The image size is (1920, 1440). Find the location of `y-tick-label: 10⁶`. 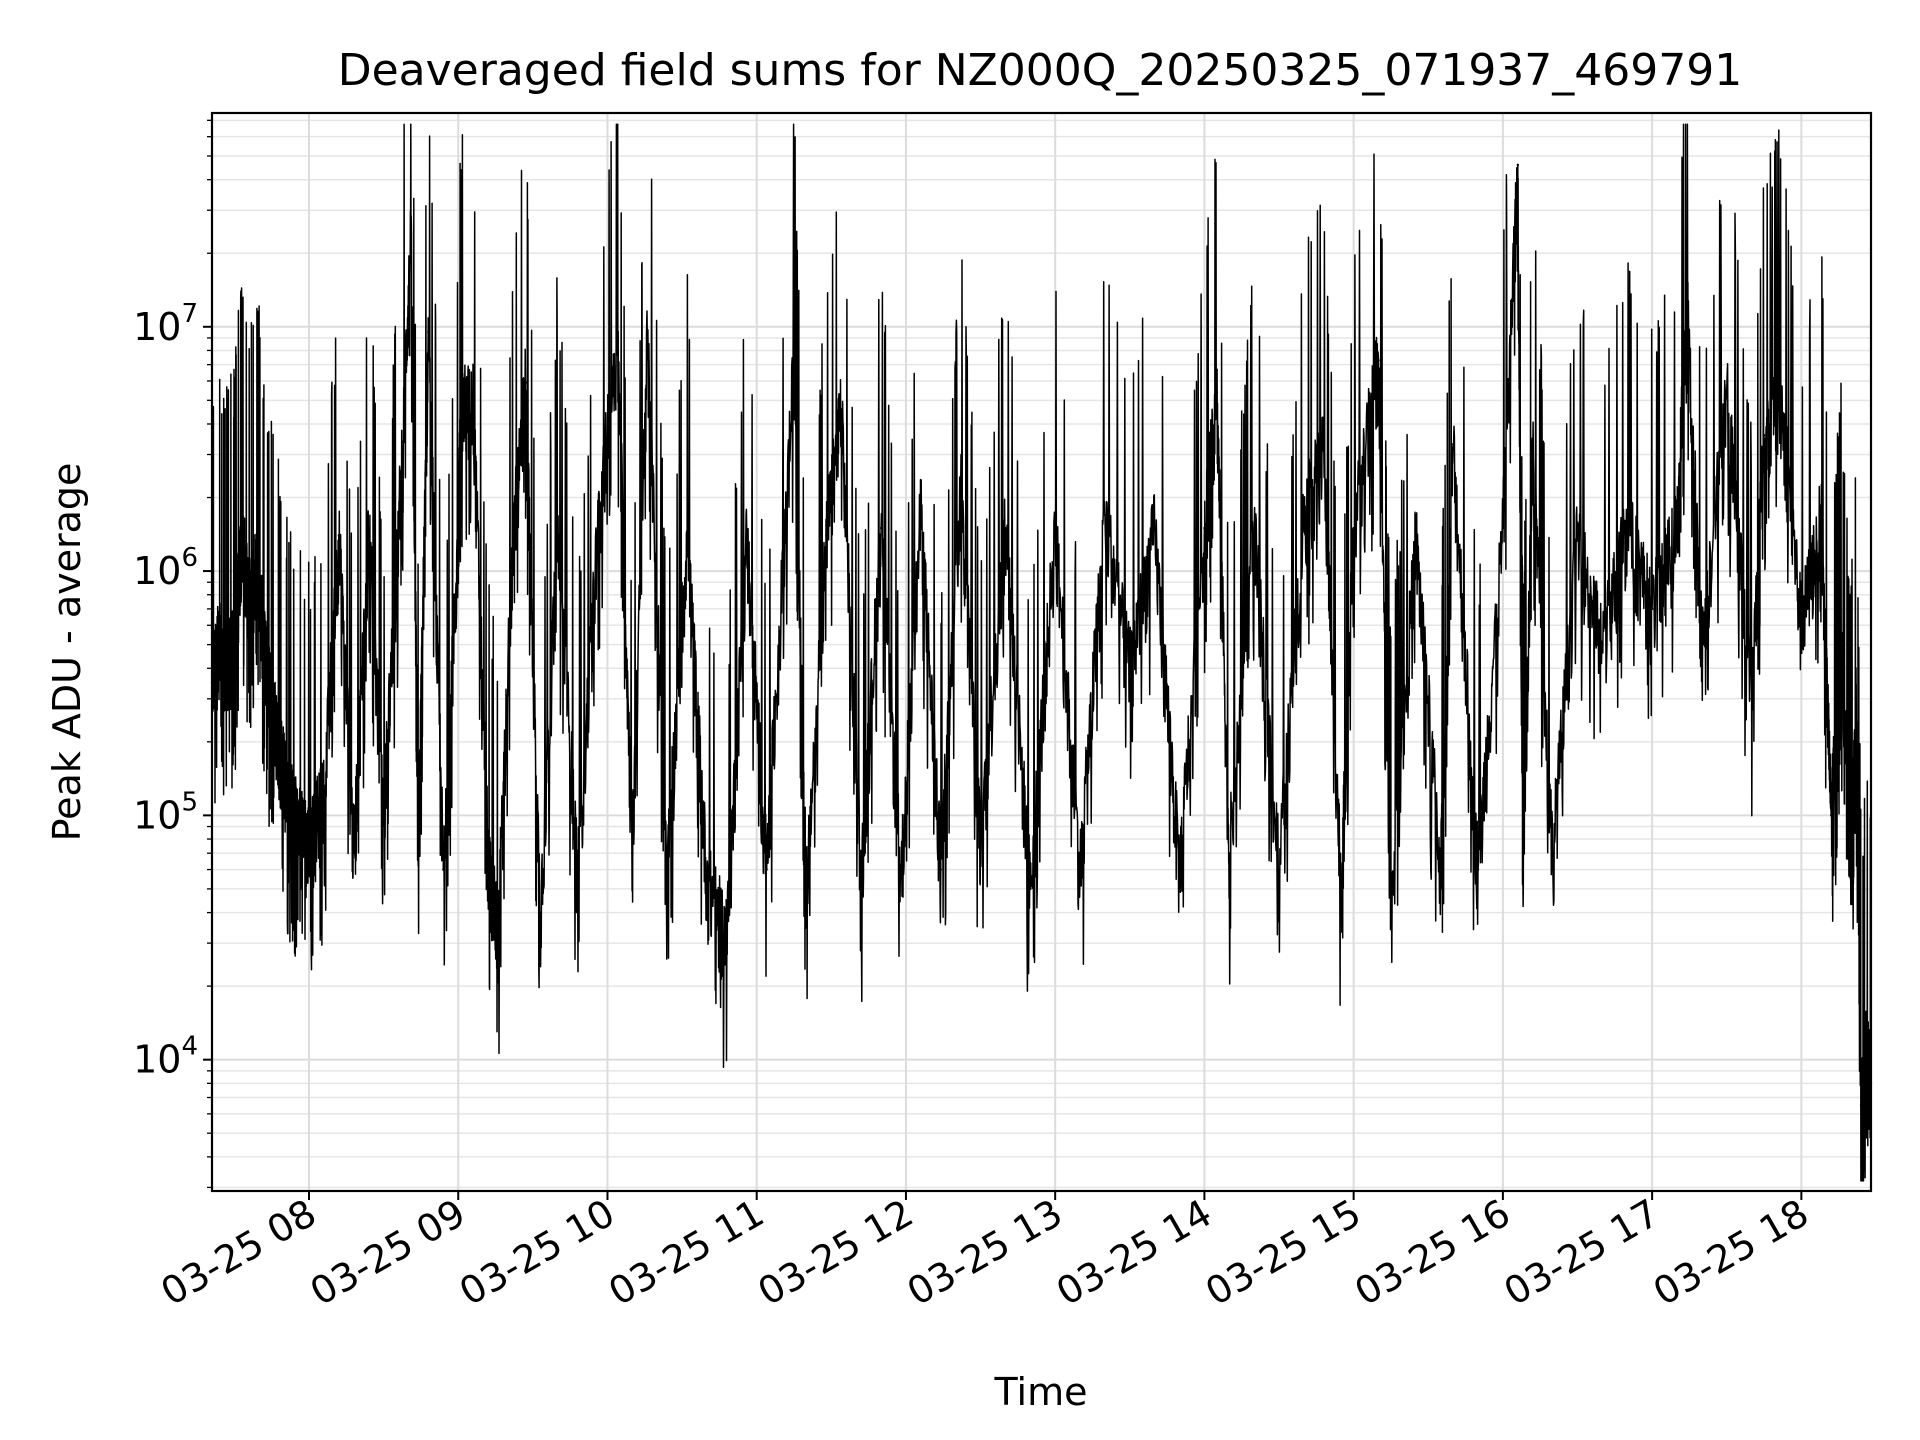

y-tick-label: 10⁶ is located at coordinates (165, 568).